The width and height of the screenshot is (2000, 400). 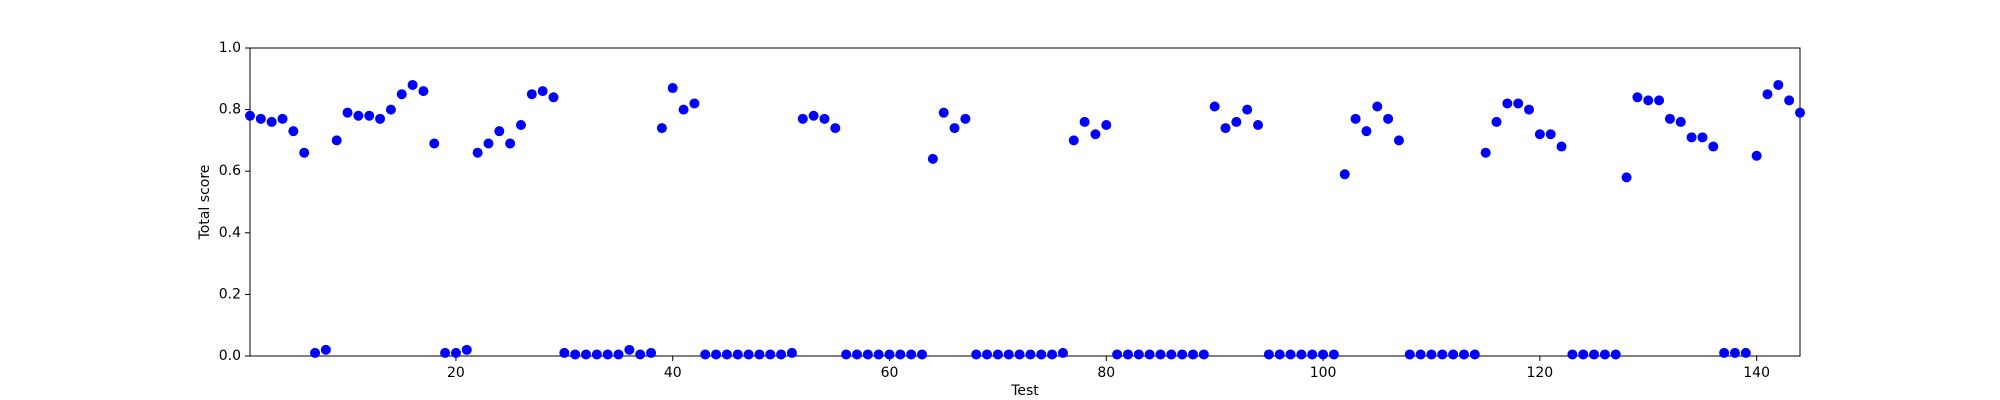 I want to click on x-tick-label: 80, so click(x=1106, y=373).